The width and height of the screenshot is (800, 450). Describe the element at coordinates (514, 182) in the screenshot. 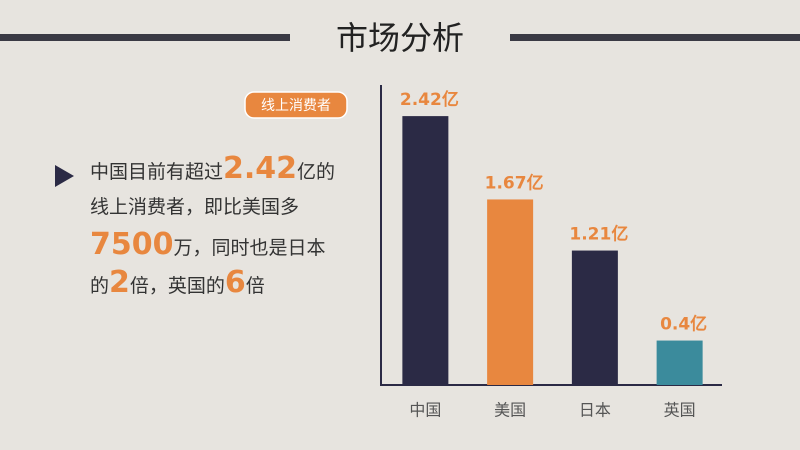

I see `value-label: 1.67亿` at that location.